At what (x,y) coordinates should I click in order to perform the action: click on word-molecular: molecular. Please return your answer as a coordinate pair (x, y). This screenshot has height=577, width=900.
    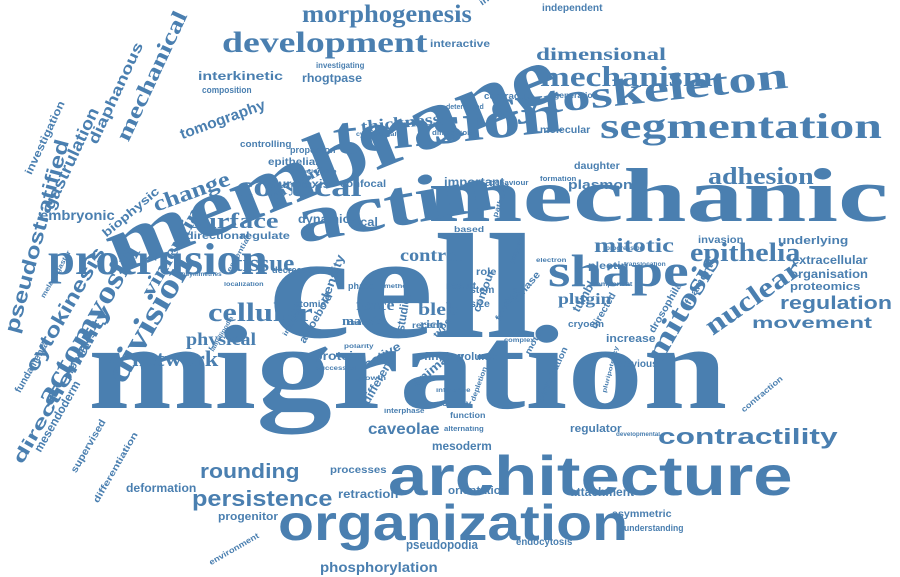
    Looking at the image, I should click on (565, 130).